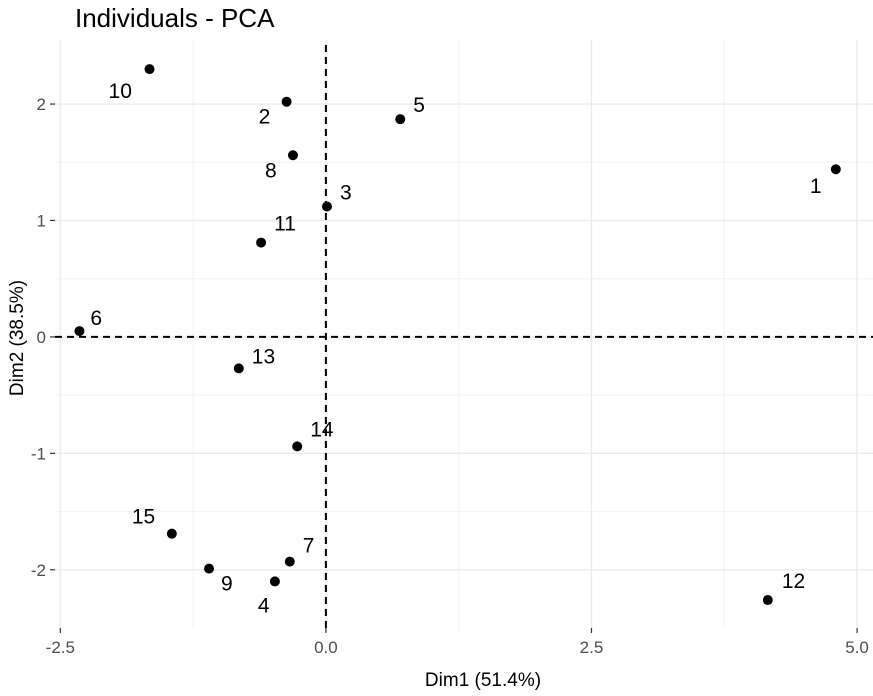  What do you see at coordinates (175, 18) in the screenshot?
I see `chart-title: Individuals - PCA` at bounding box center [175, 18].